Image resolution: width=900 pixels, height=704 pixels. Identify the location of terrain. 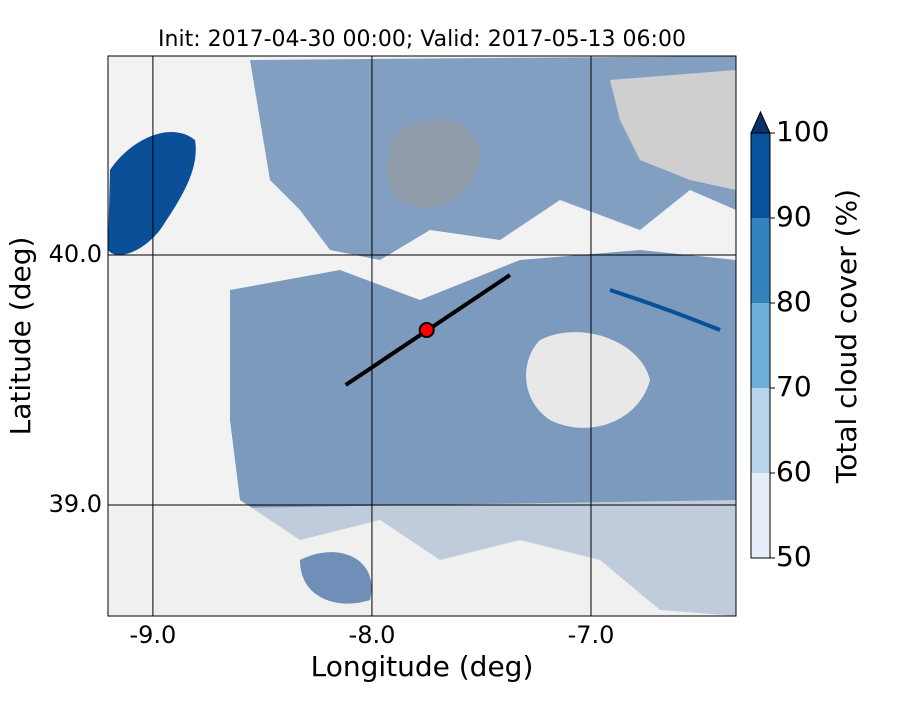
(433, 164).